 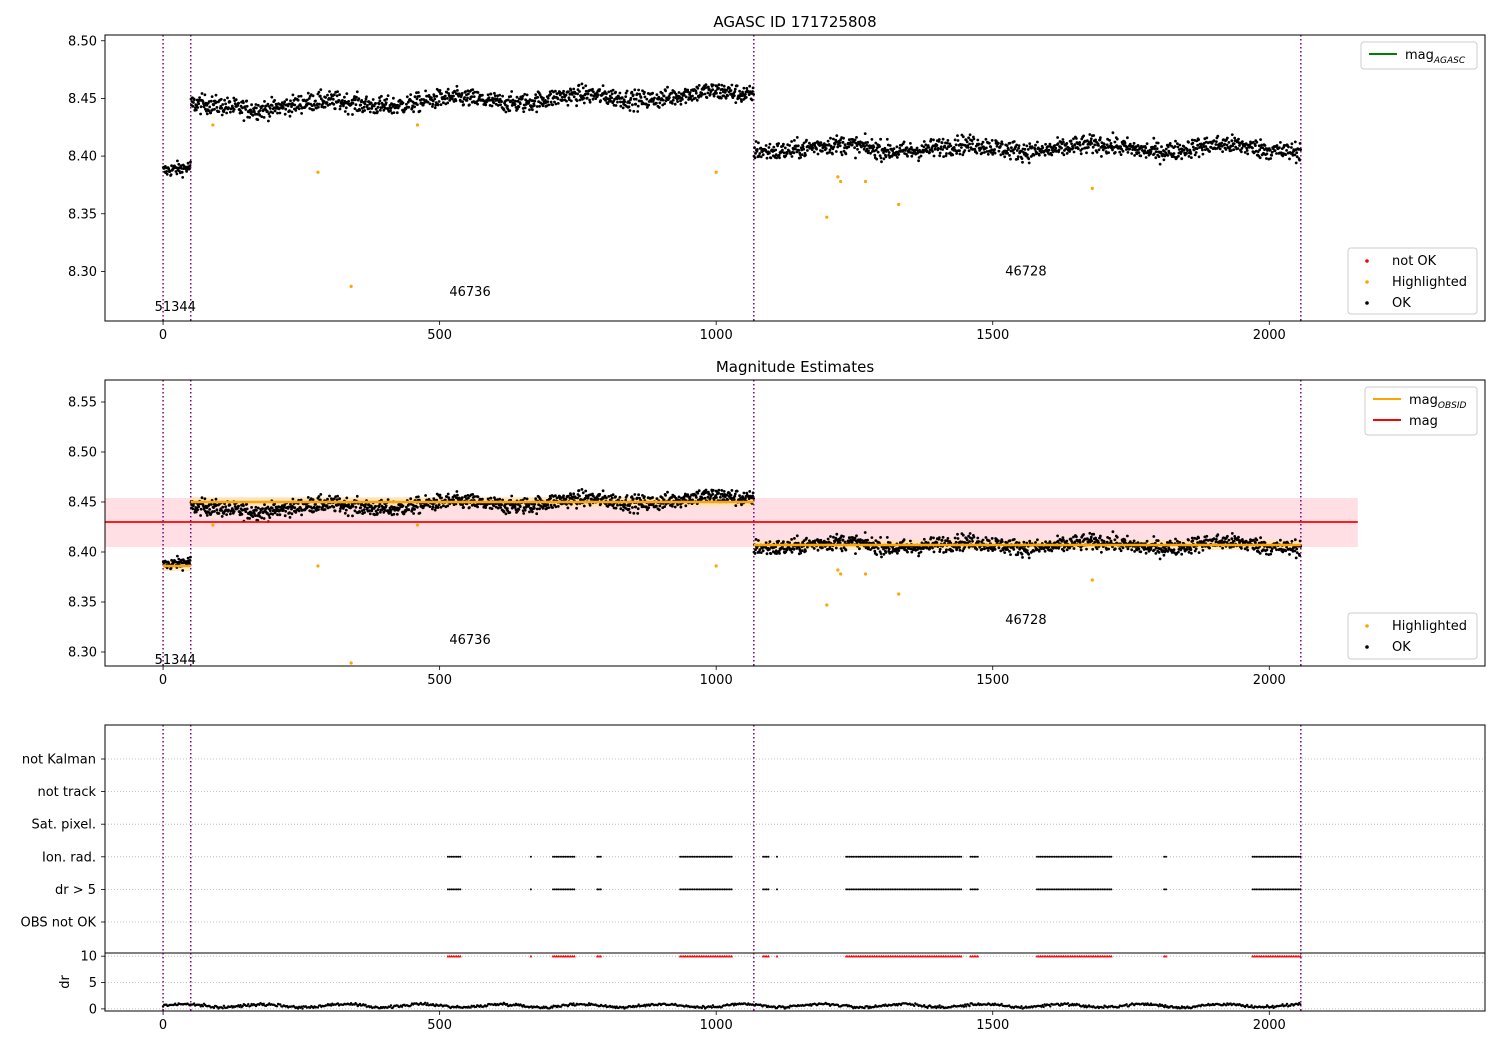 I want to click on legend-box, so click(x=1412, y=281).